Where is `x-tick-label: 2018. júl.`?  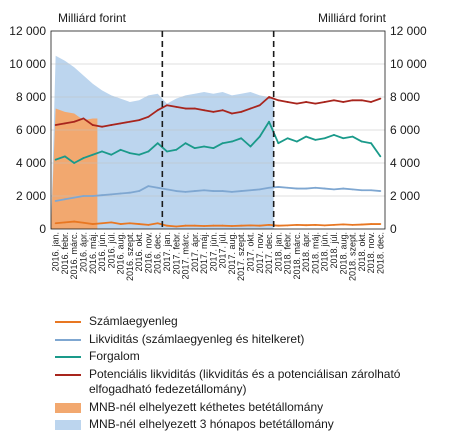 x-tick-label: 2018. júl. is located at coordinates (334, 250).